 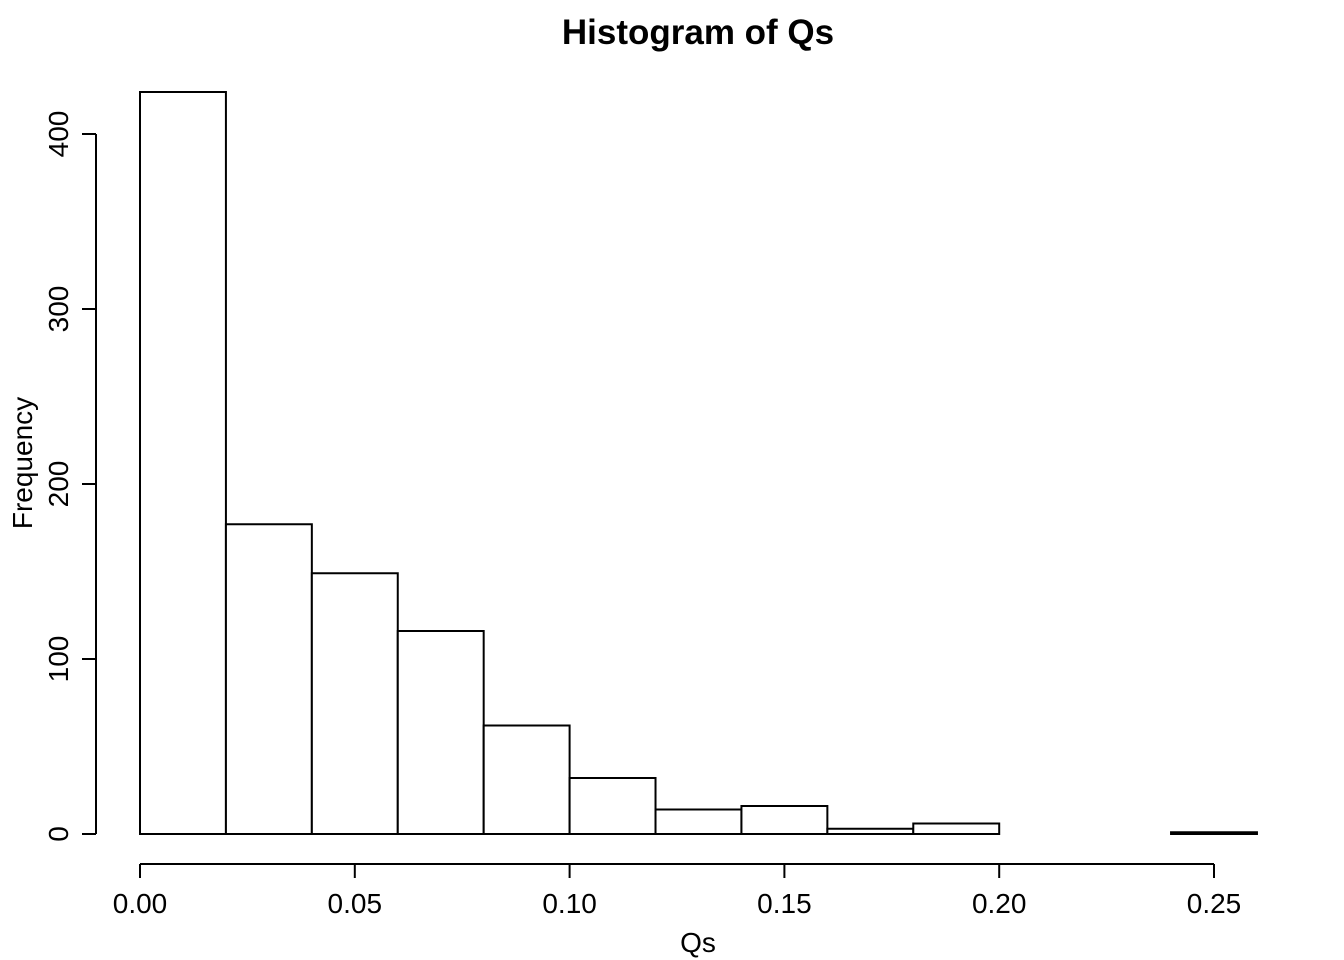 What do you see at coordinates (58, 484) in the screenshot?
I see `y-tick-label: 200` at bounding box center [58, 484].